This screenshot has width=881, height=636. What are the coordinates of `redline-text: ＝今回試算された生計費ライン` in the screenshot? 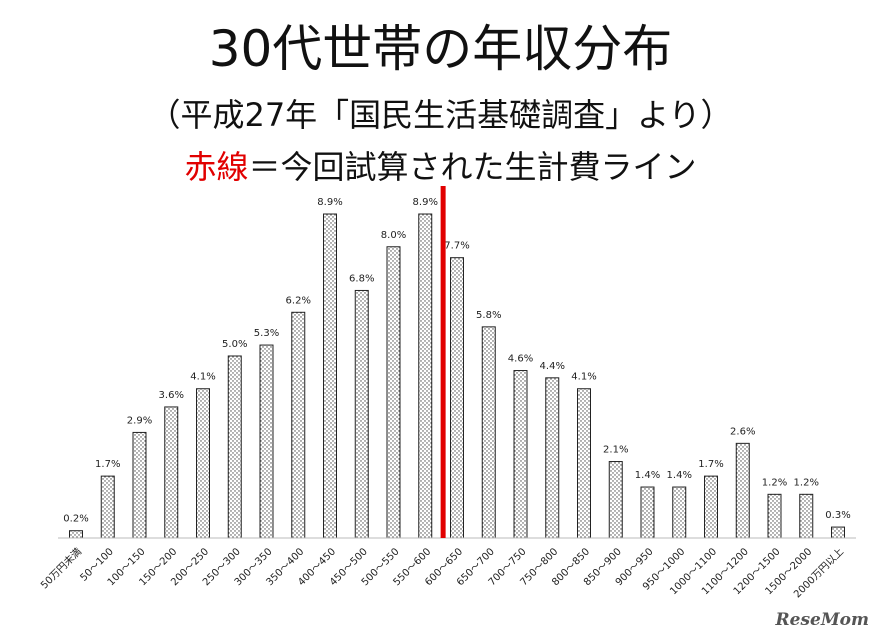 It's located at (472, 167).